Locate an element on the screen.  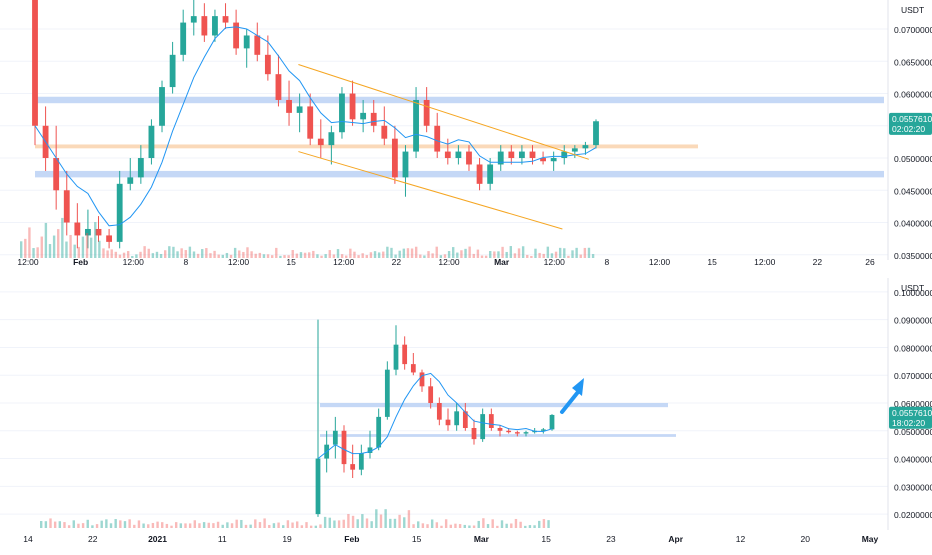
x-tick-label: Mar is located at coordinates (482, 539).